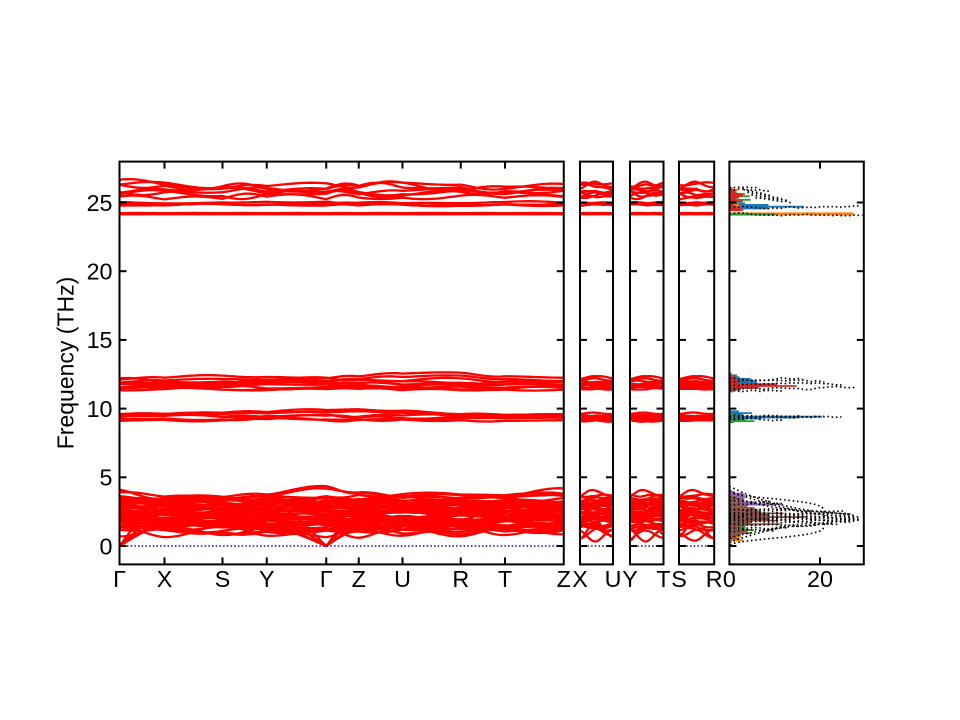 The width and height of the screenshot is (960, 720). I want to click on svg-text: Frequency (THz), so click(66, 363).